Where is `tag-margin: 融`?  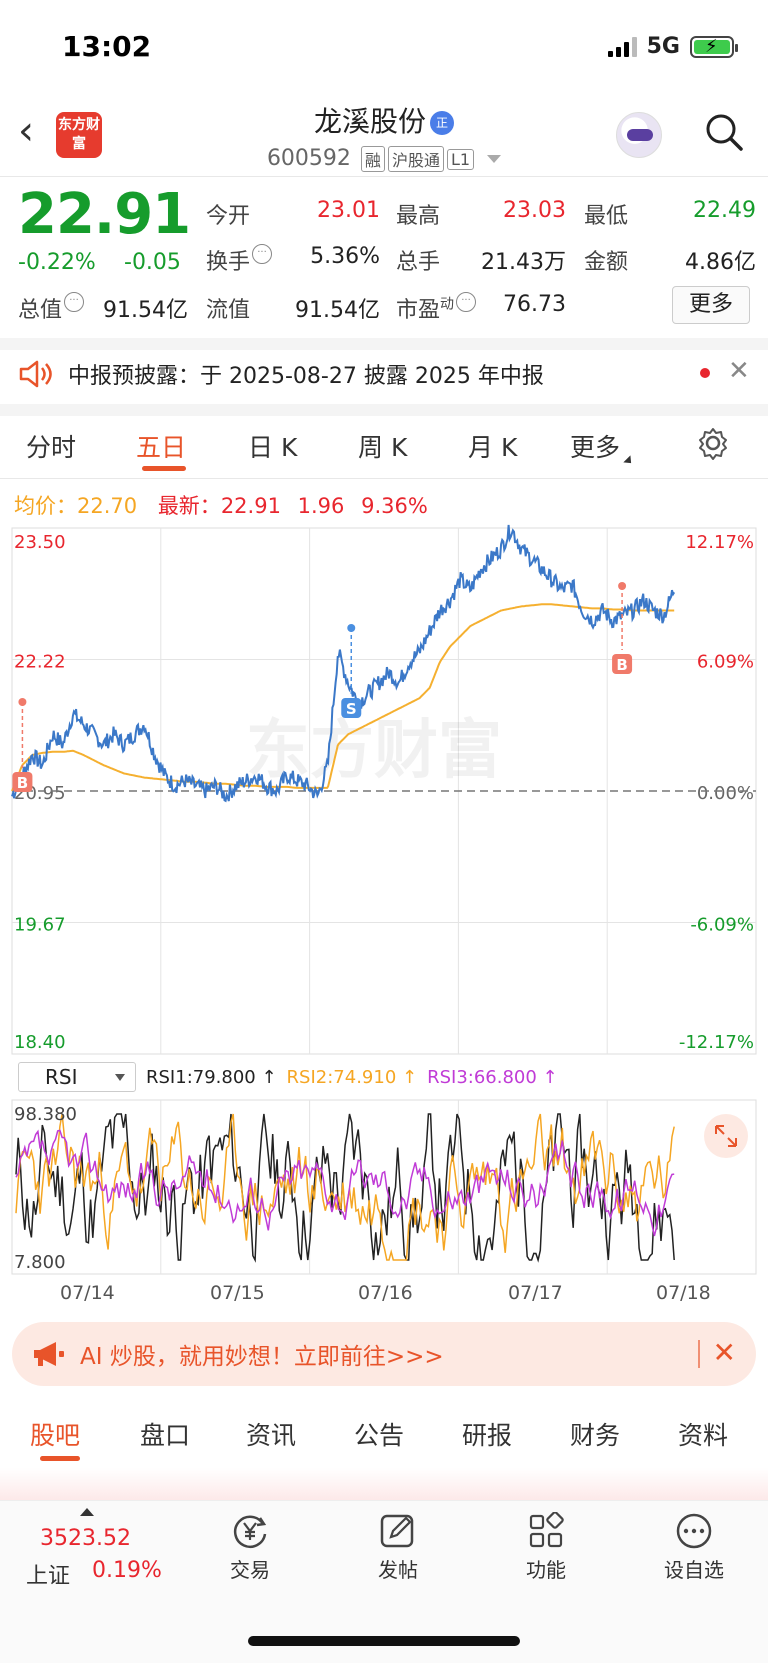
tag-margin: 融 is located at coordinates (372, 159).